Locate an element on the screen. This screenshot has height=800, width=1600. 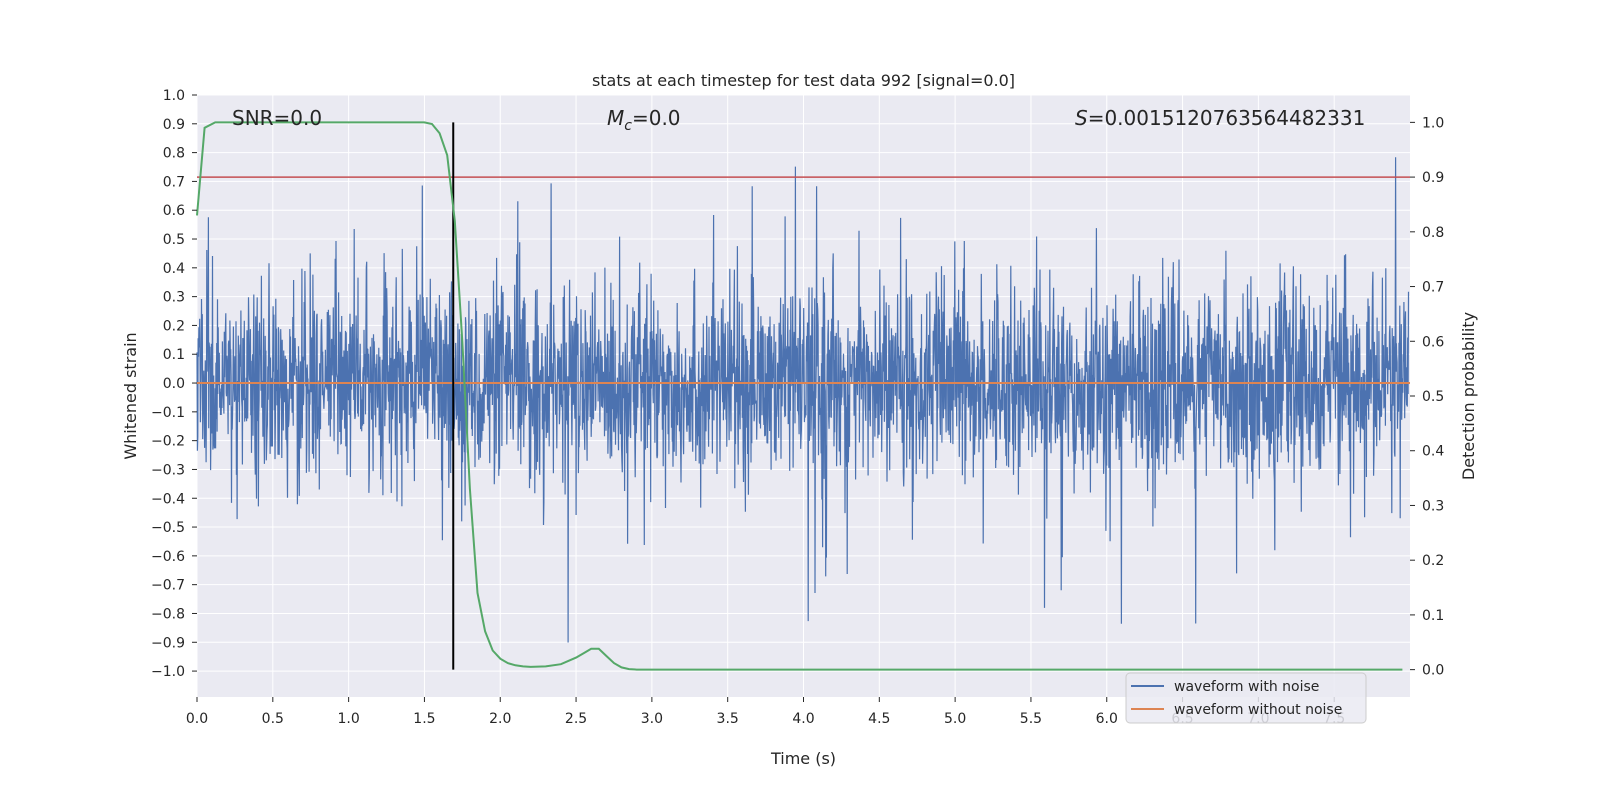
x-tick-label: 4.5 is located at coordinates (879, 719).